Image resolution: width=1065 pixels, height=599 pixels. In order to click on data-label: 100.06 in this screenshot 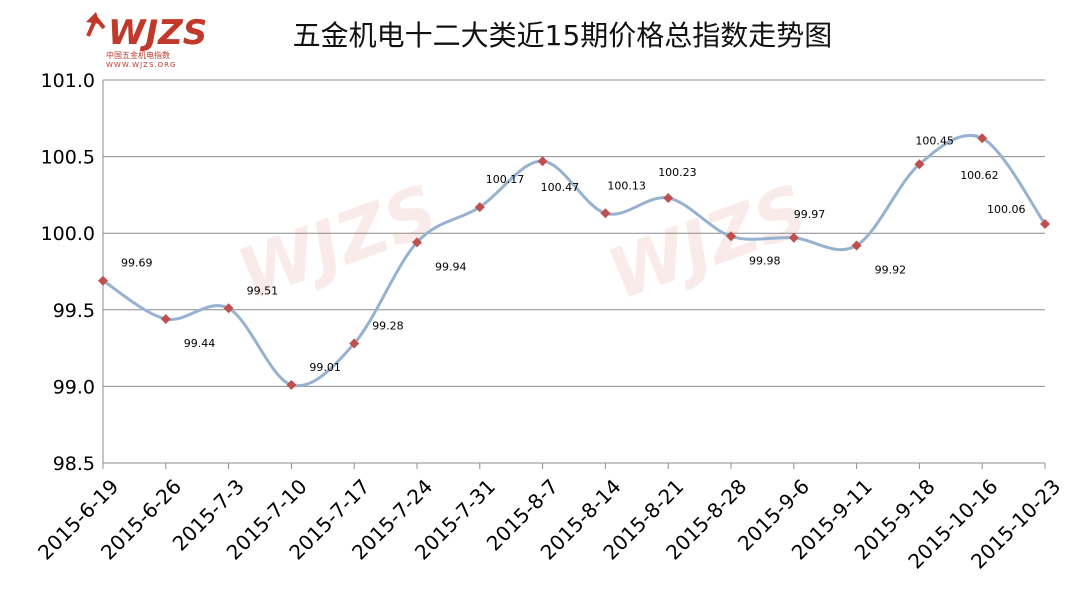, I will do `click(1006, 209)`.